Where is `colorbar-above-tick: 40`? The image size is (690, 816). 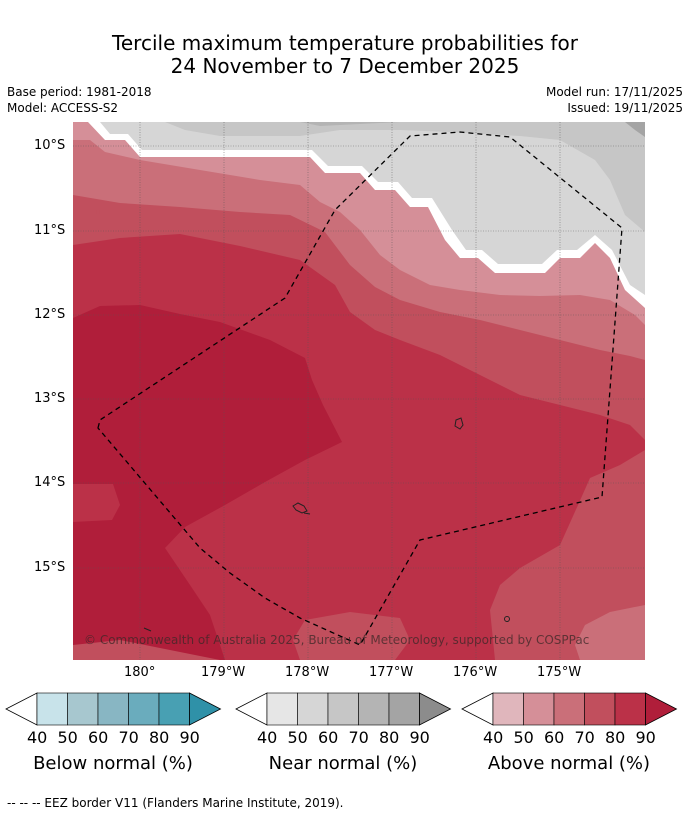
colorbar-above-tick: 40 is located at coordinates (493, 737).